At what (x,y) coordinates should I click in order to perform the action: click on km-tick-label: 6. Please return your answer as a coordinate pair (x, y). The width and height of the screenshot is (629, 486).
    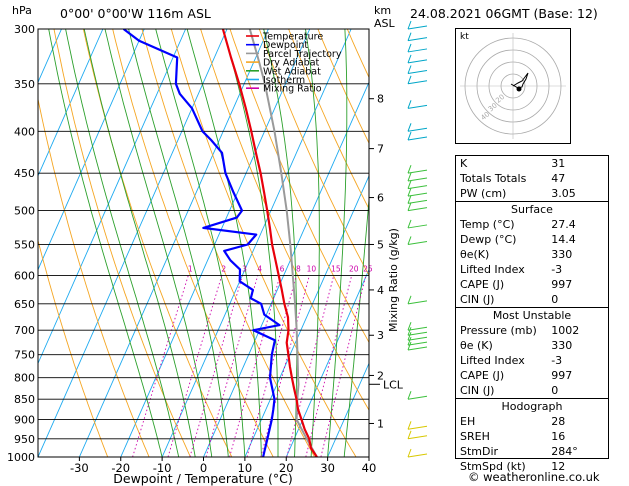
    Looking at the image, I should click on (380, 198).